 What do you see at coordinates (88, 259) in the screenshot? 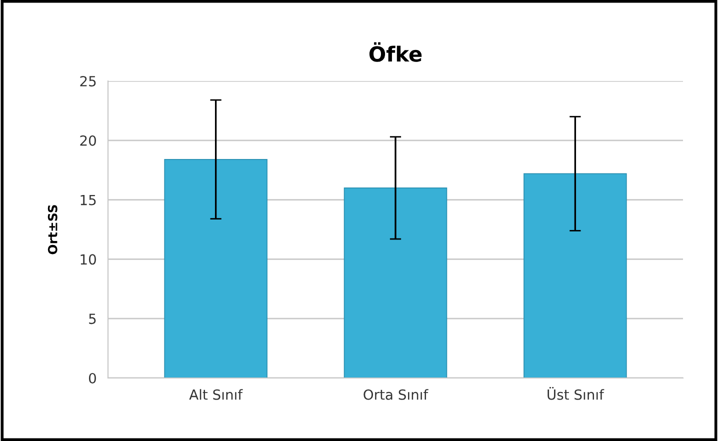
I see `y-tick-label: 10` at bounding box center [88, 259].